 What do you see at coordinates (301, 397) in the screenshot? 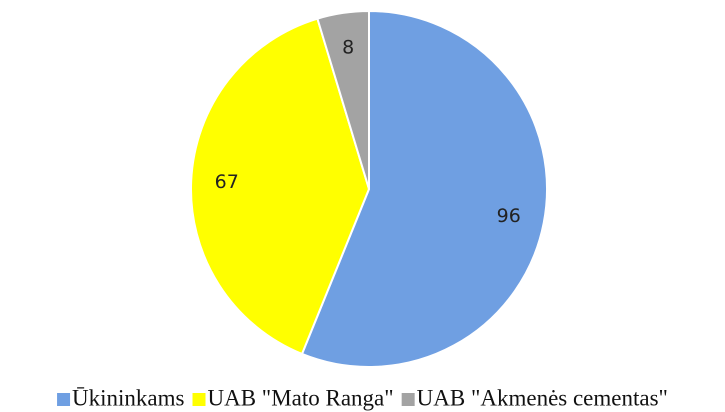
I see `legend-label: UAB "Mato Ranga"` at bounding box center [301, 397].